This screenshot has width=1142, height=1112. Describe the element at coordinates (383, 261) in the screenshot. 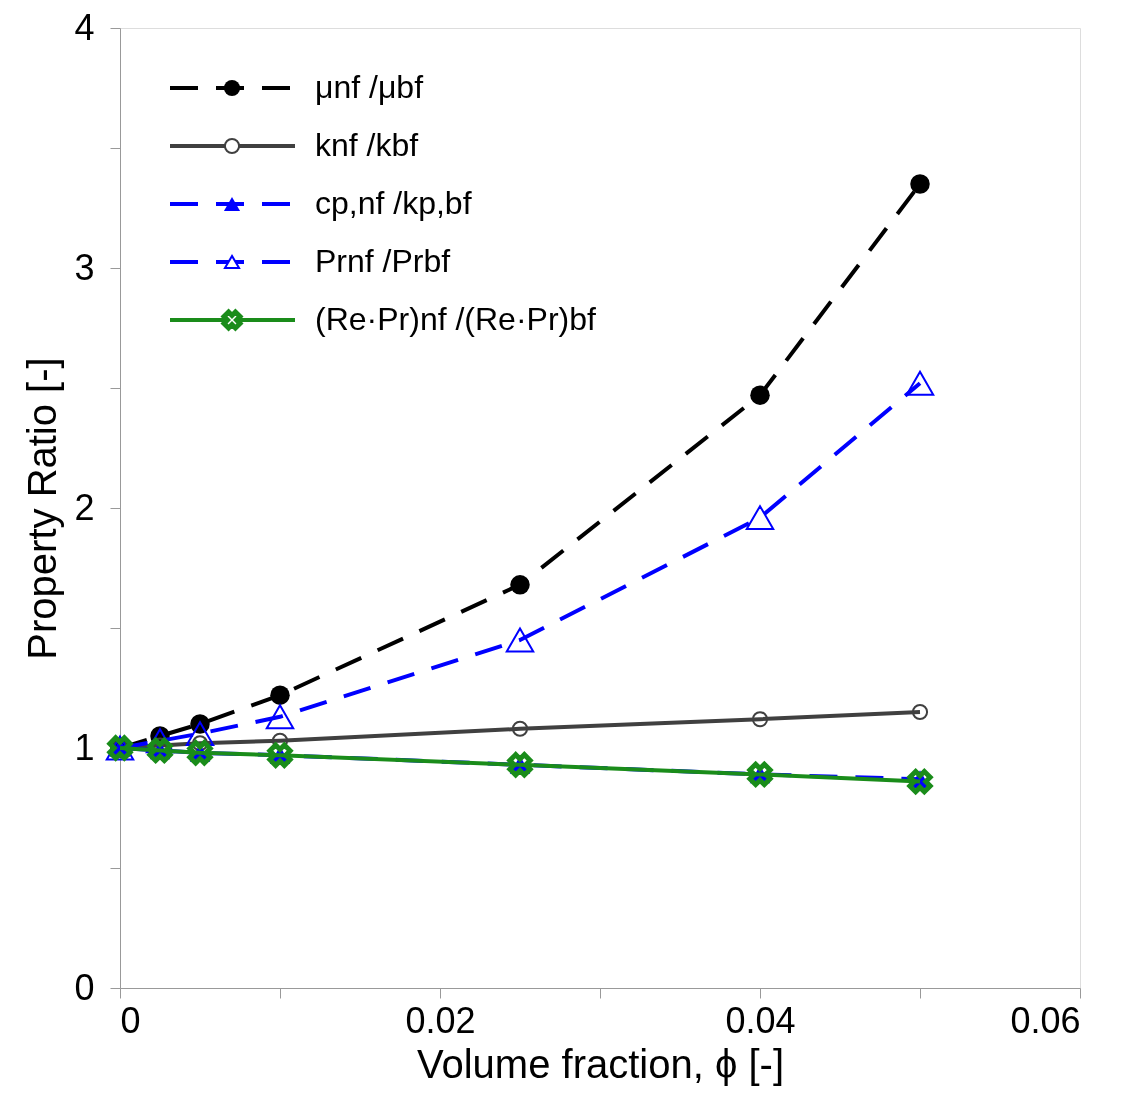

I see `legend-label: Prnf /Prbf` at that location.